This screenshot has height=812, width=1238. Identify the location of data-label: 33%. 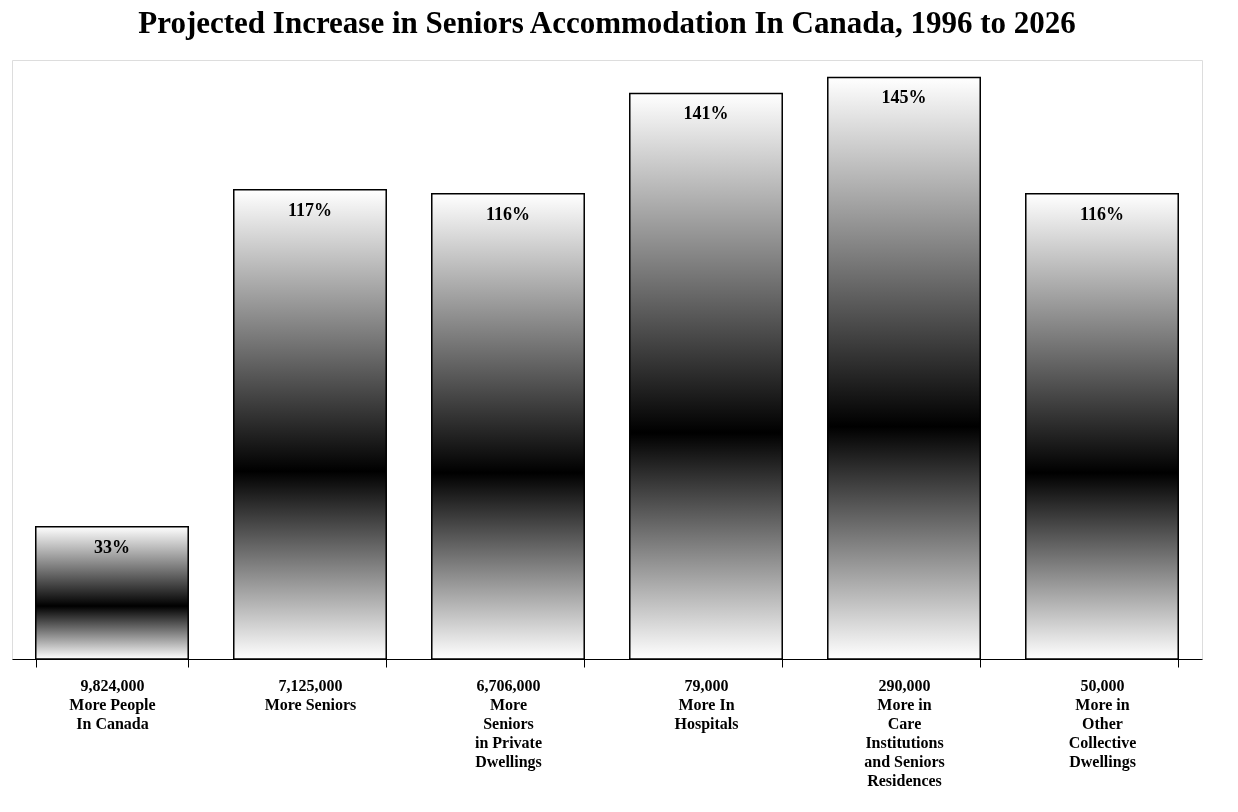
(111, 546).